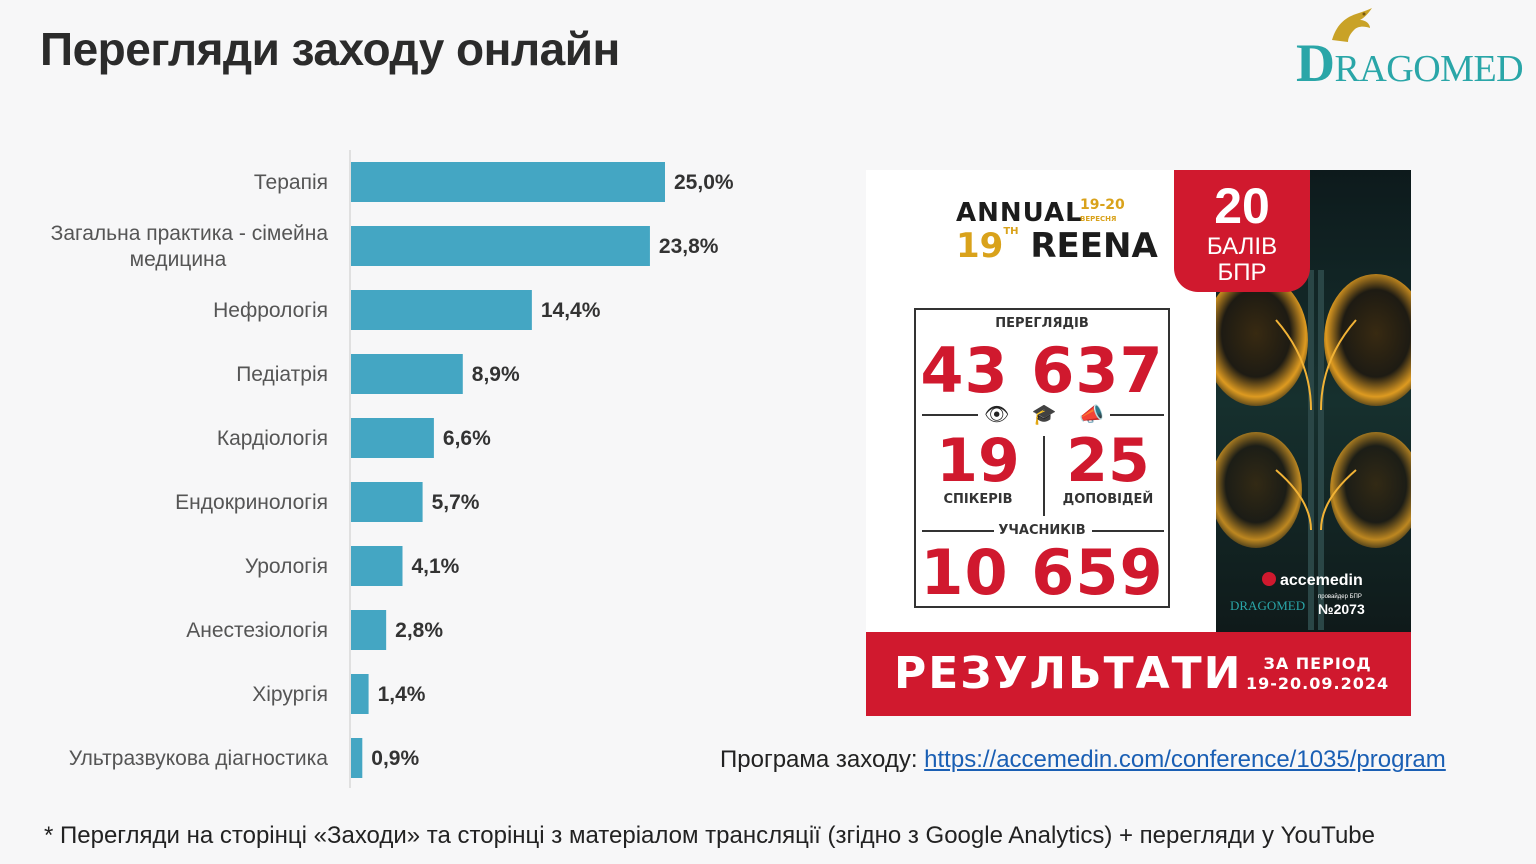 The width and height of the screenshot is (1536, 864). What do you see at coordinates (1242, 206) in the screenshot?
I see `badge-number: 20` at bounding box center [1242, 206].